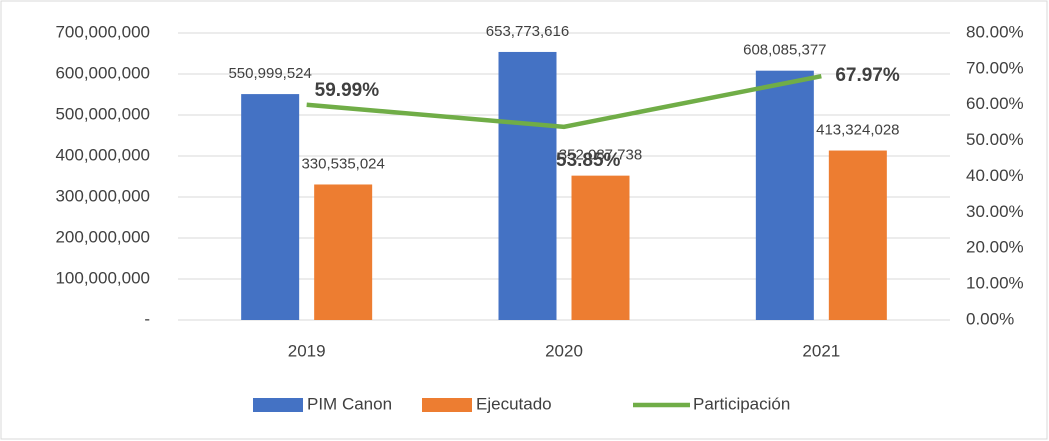 Image resolution: width=1049 pixels, height=441 pixels. What do you see at coordinates (564, 101) in the screenshot?
I see `line` at bounding box center [564, 101].